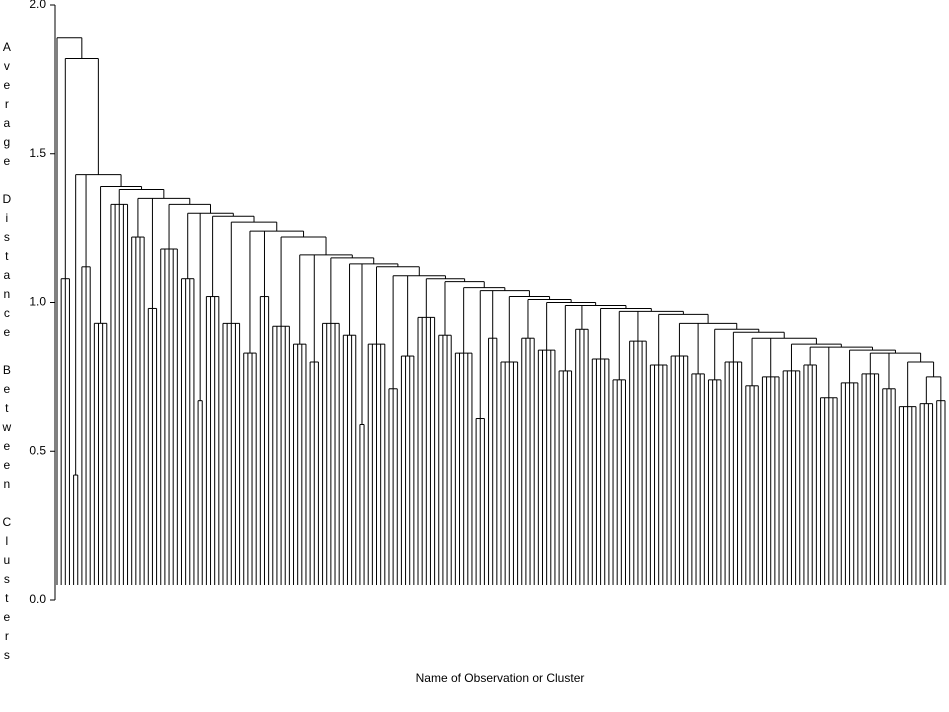  I want to click on y-tick-label: 0.5, so click(37, 450).